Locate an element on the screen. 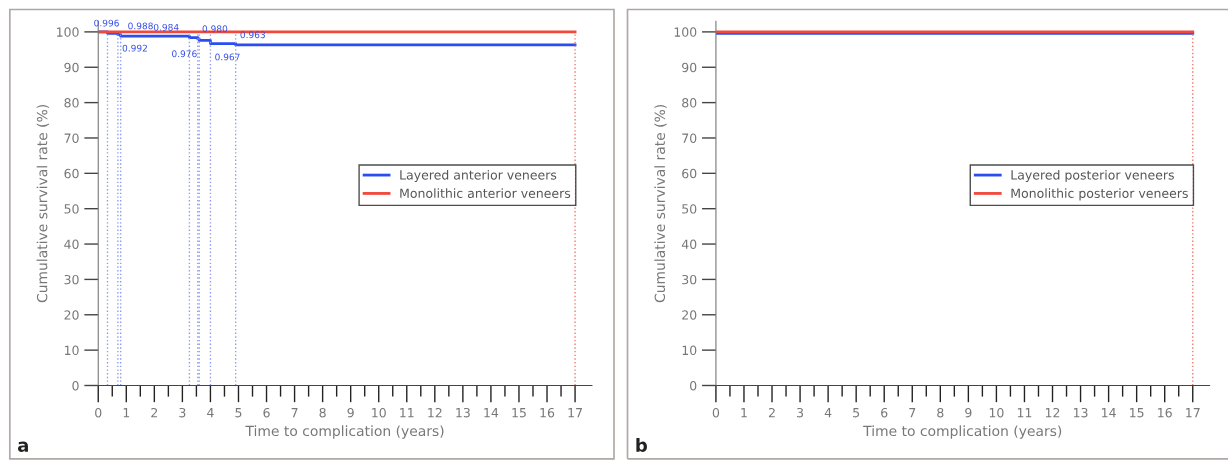 The image size is (1228, 473). legend-label: Monolithic anterior veneers is located at coordinates (485, 193).